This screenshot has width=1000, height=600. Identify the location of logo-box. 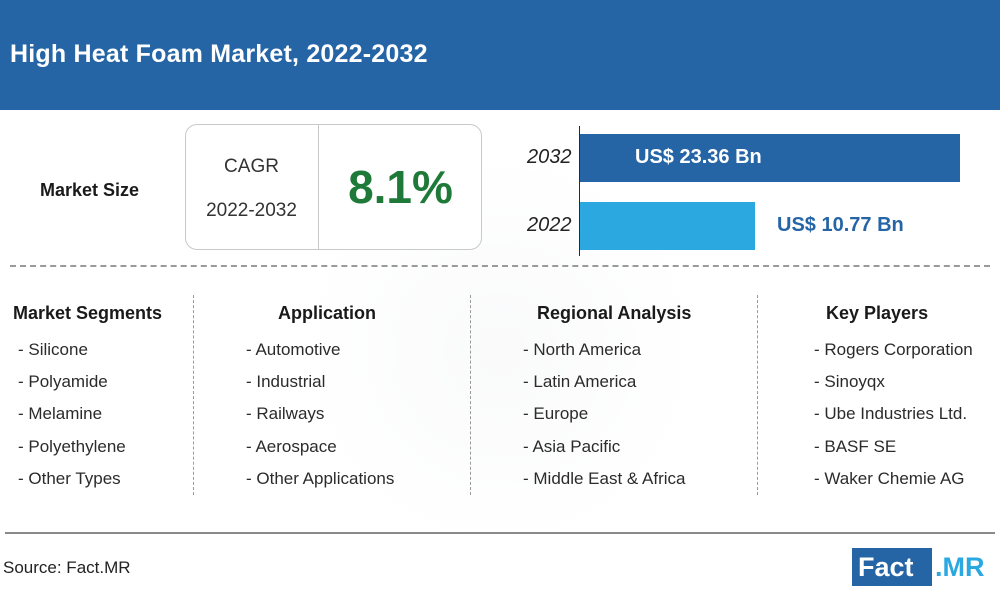
(892, 567).